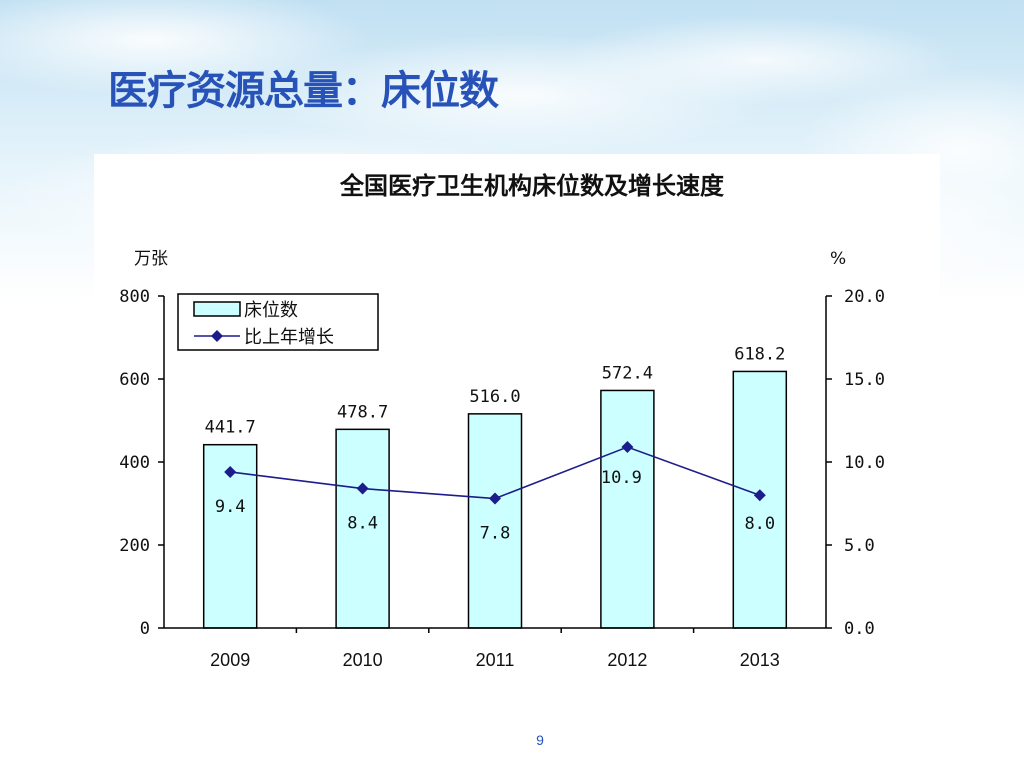 This screenshot has width=1024, height=768. What do you see at coordinates (532, 186) in the screenshot?
I see `chart-title: 全国医疗卫生机构床位数及增长速度` at bounding box center [532, 186].